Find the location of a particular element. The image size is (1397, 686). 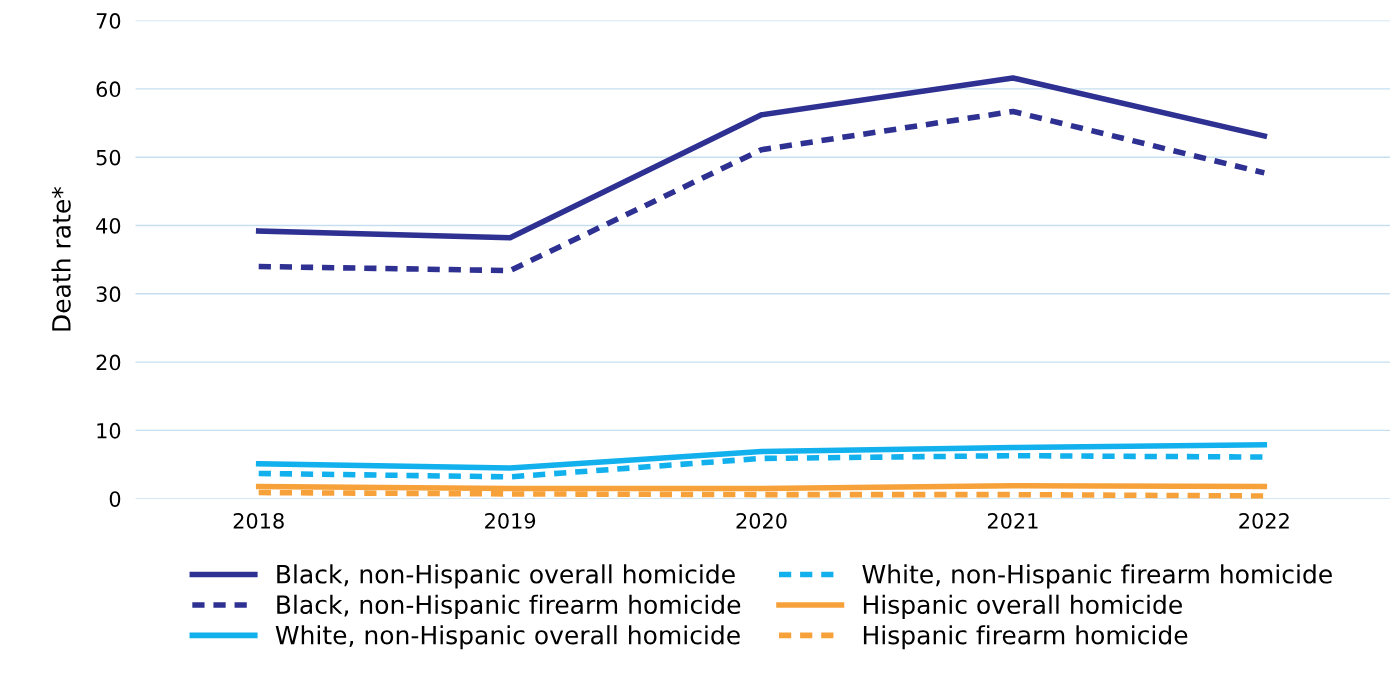

legend-label: Black, non-Hispanic firearm homicide is located at coordinates (509, 606).